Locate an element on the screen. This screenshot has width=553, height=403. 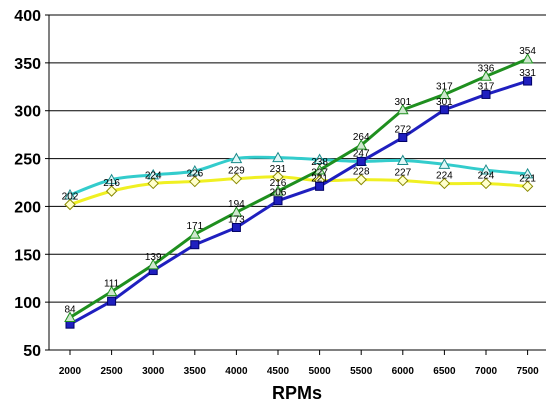
x-tick-label: 4500 is located at coordinates (278, 371).